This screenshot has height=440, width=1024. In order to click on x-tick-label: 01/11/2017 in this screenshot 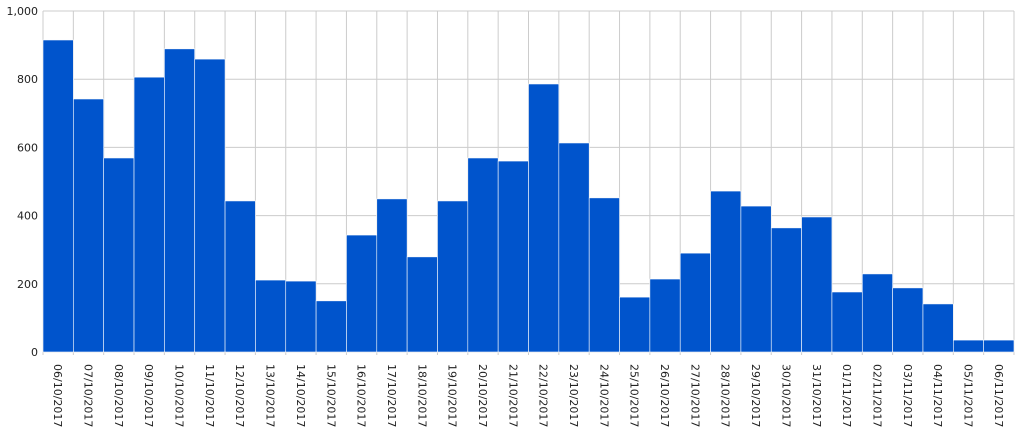, I will do `click(846, 395)`.